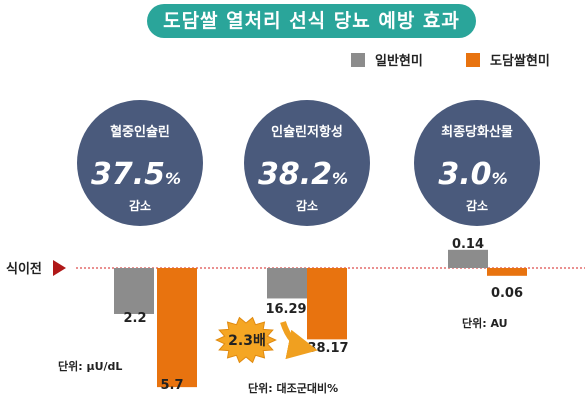 The height and width of the screenshot is (403, 585). Describe the element at coordinates (507, 272) in the screenshot. I see `bar-3-dodam` at that location.